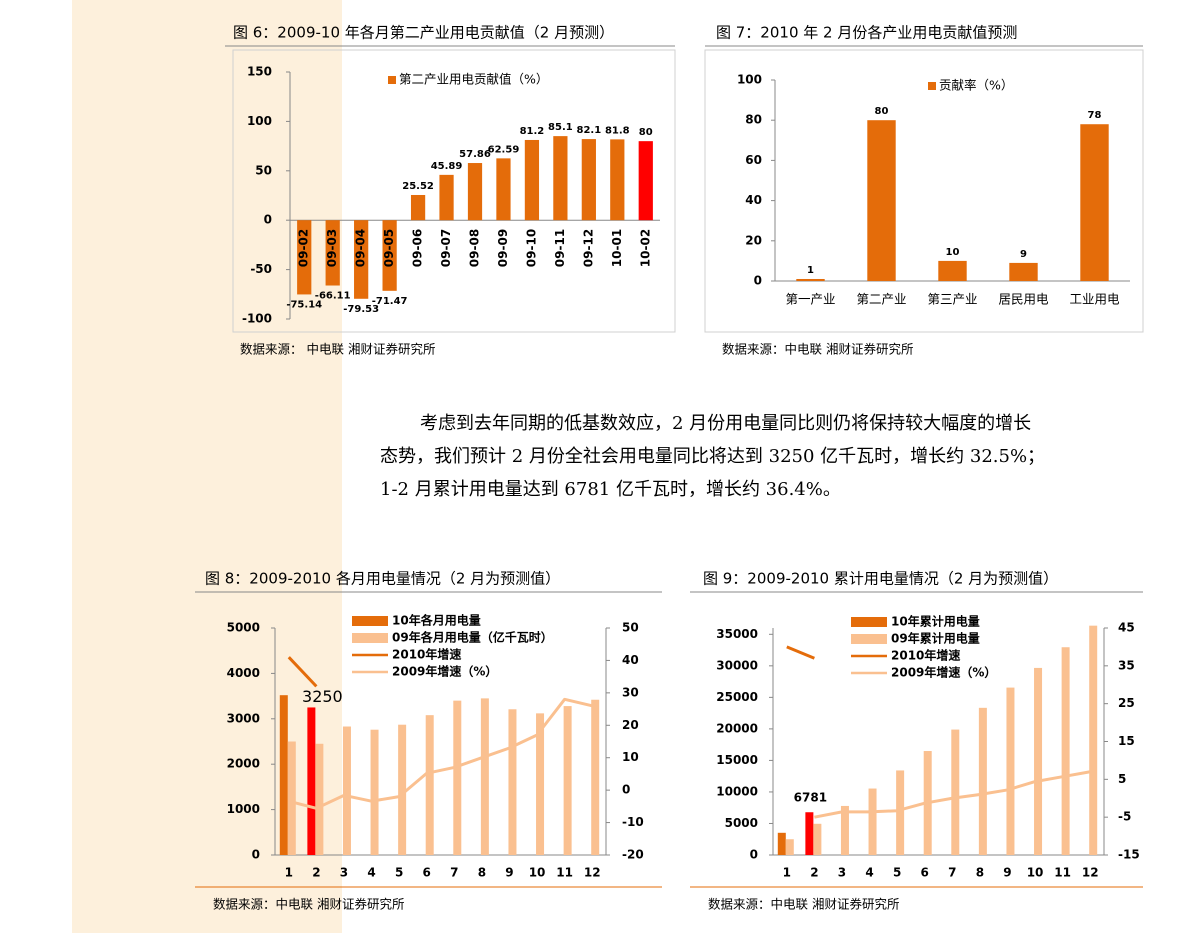 The width and height of the screenshot is (1191, 933). Describe the element at coordinates (263, 170) in the screenshot. I see `y-tick-label: 50` at that location.